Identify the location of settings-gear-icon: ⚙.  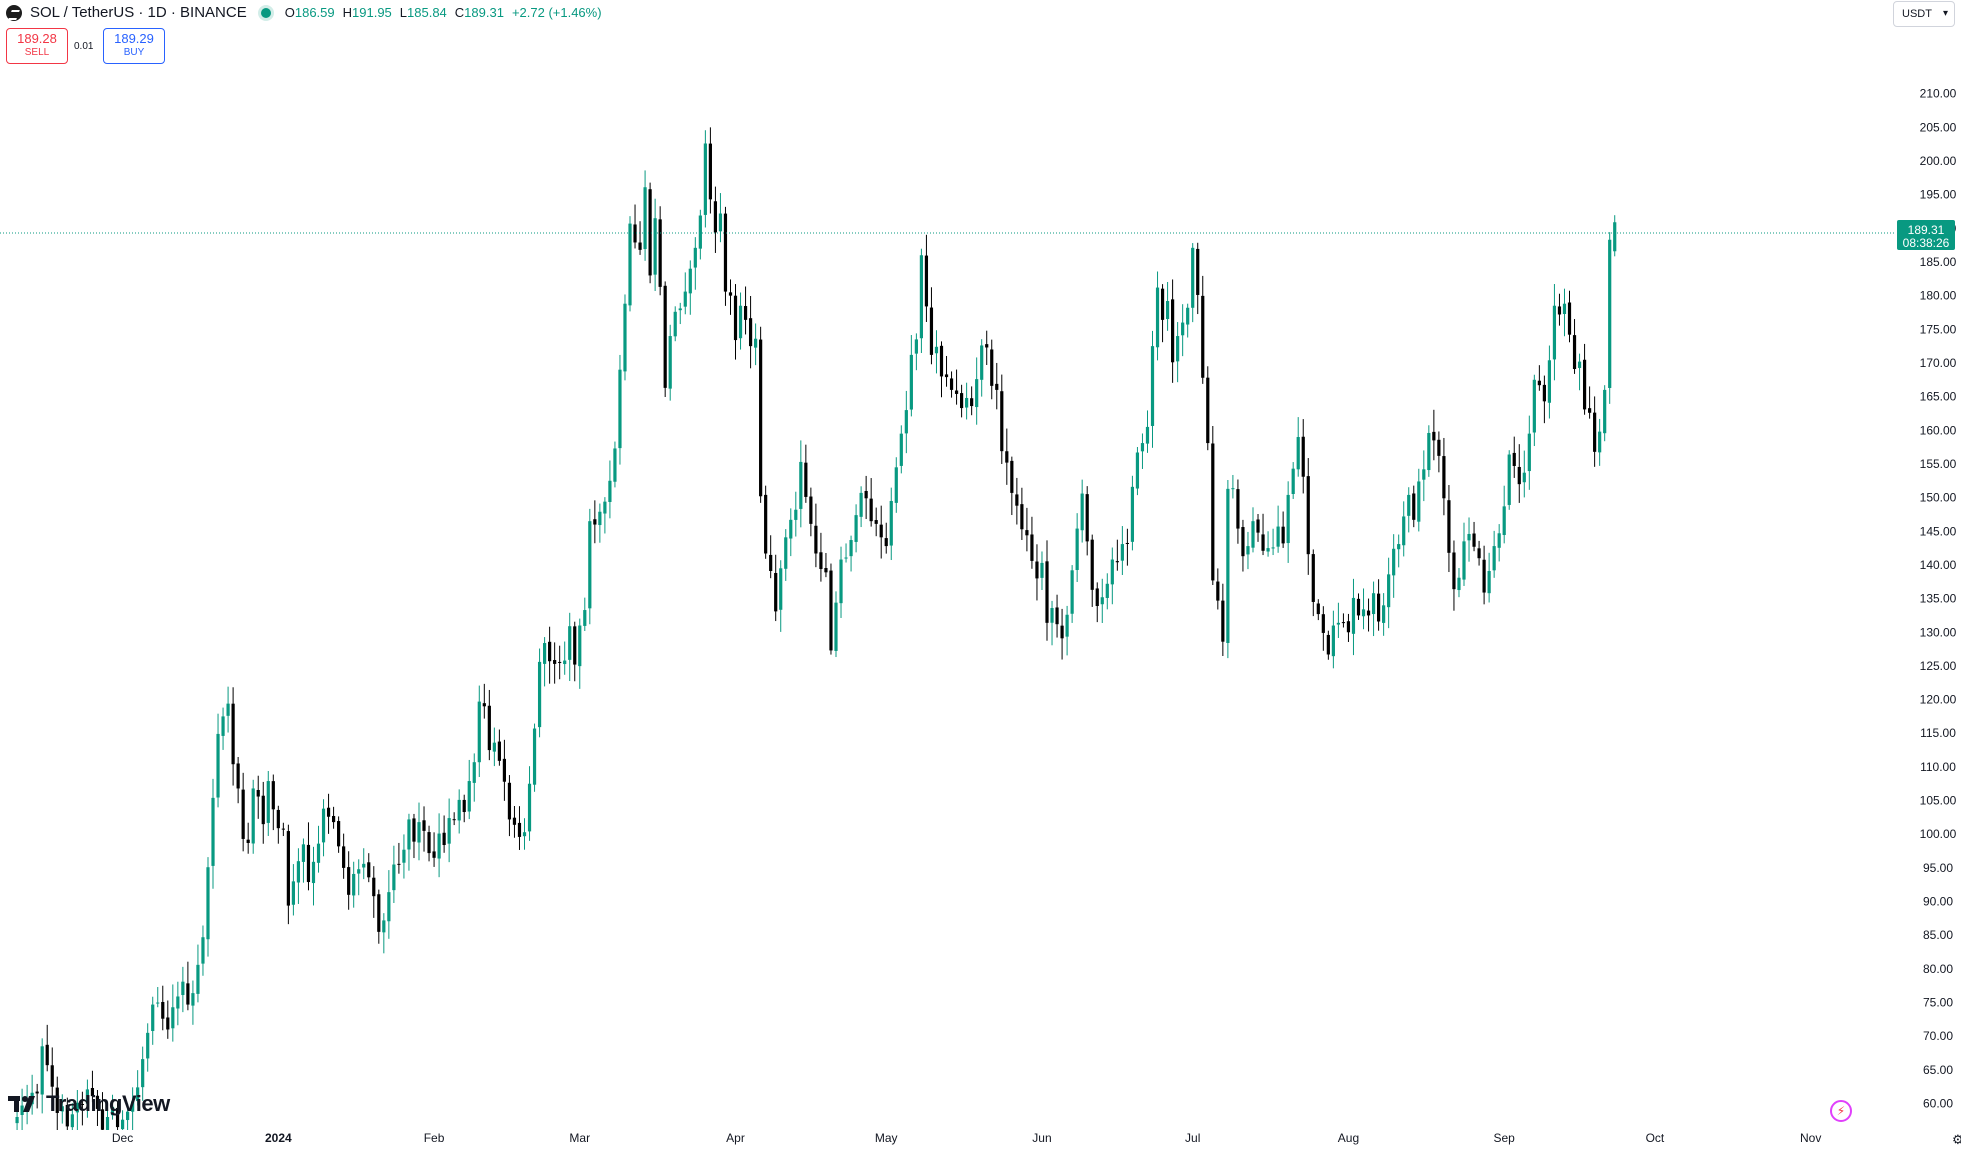
(1956, 1139).